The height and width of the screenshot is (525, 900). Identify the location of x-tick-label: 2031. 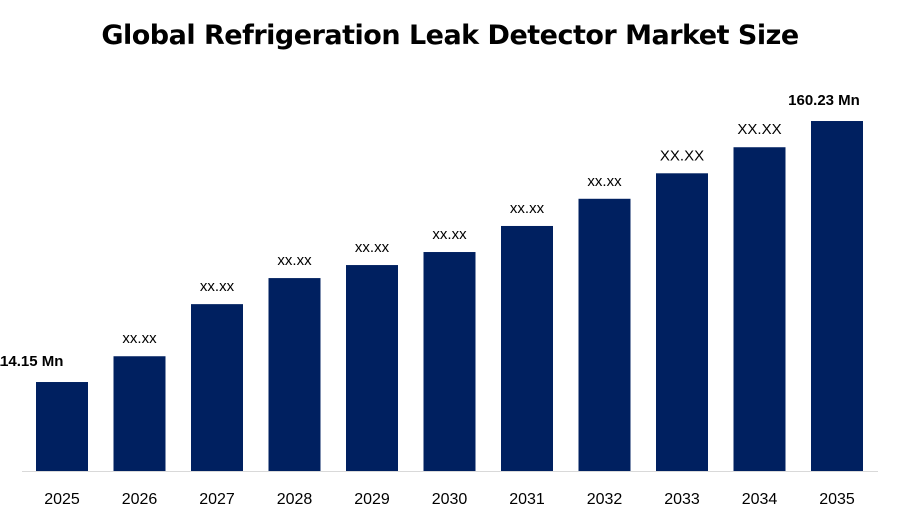
(527, 499).